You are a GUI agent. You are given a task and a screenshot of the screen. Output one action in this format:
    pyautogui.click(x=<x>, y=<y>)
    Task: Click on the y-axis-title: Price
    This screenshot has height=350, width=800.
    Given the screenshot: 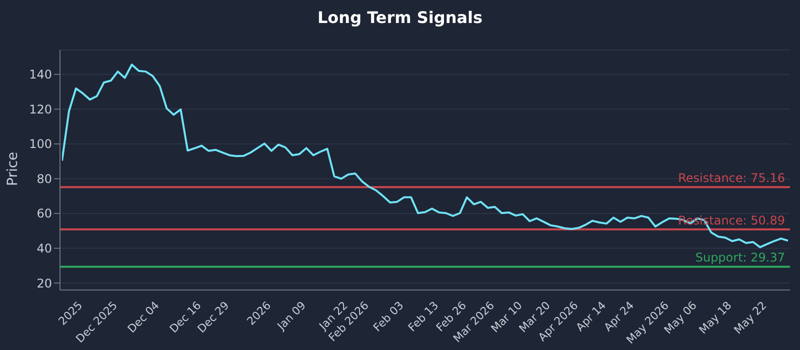 What is the action you would take?
    pyautogui.click(x=12, y=169)
    